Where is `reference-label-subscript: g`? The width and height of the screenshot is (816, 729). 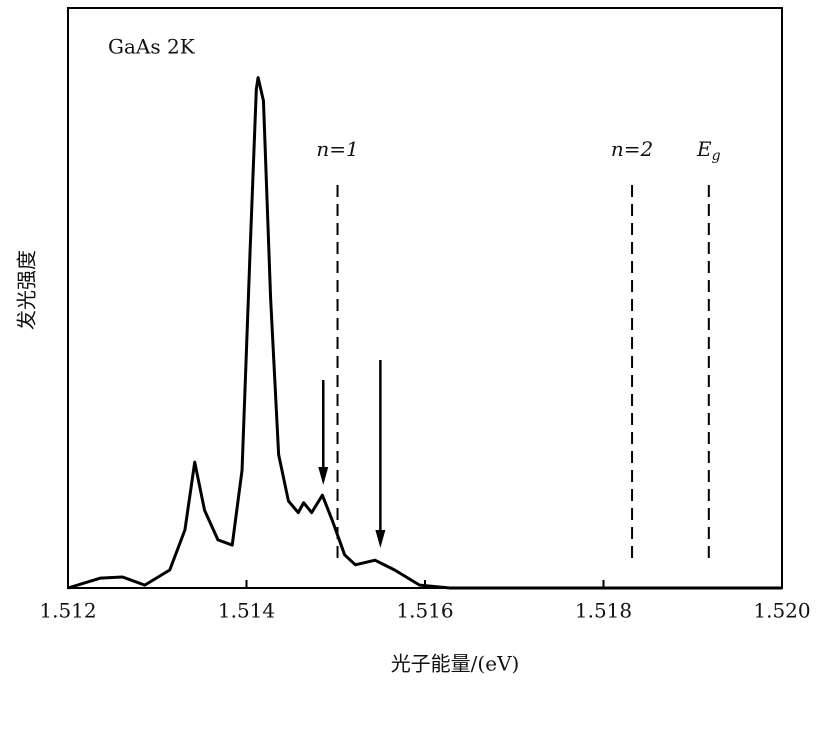 reference-label-subscript: g is located at coordinates (716, 156).